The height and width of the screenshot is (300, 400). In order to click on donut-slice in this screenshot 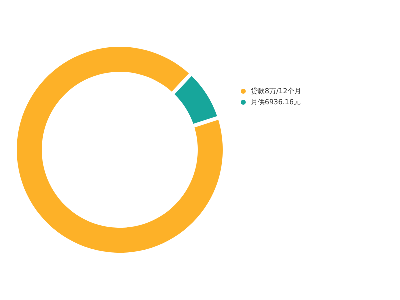, I will do `click(196, 100)`.